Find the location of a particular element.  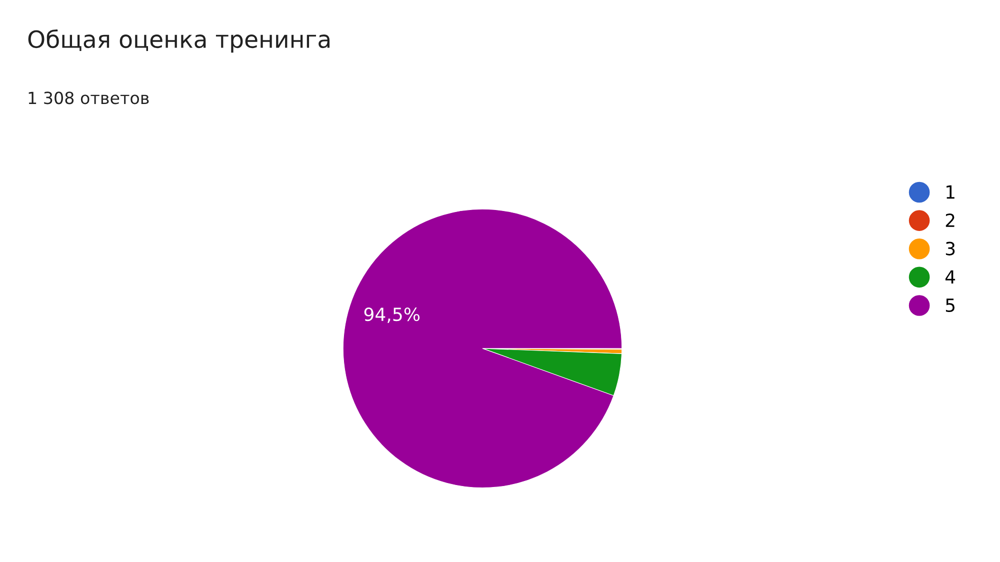

legend-label: 1 is located at coordinates (950, 192).